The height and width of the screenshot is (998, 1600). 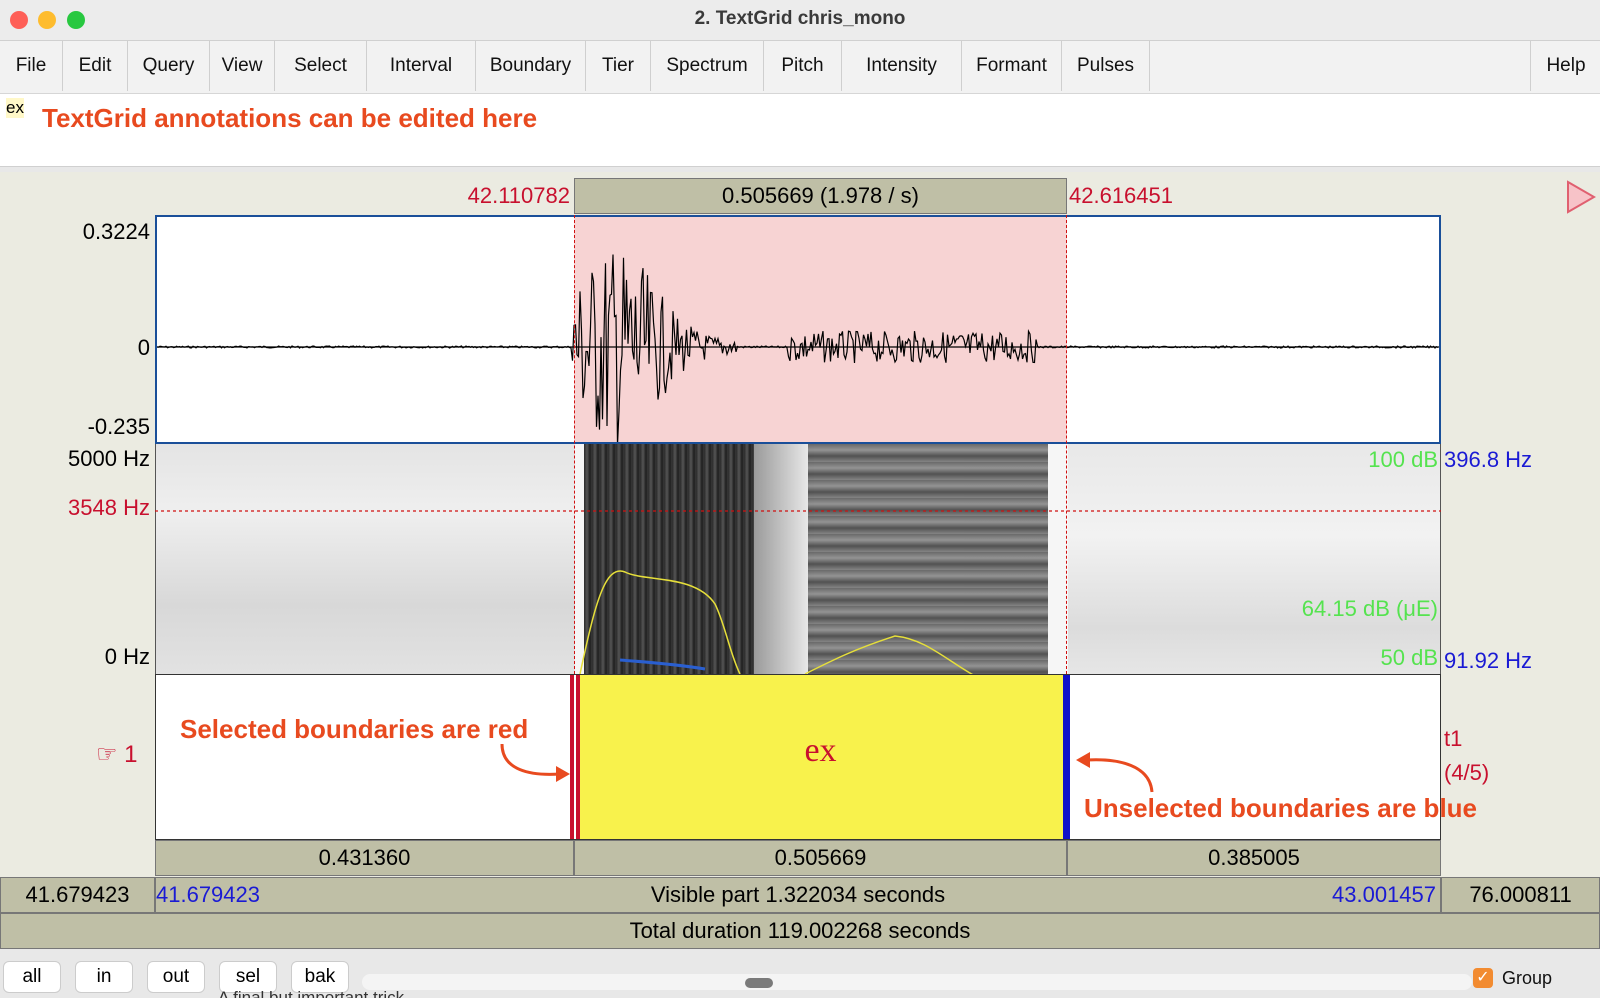 What do you see at coordinates (518, 195) in the screenshot?
I see `selection-start: 42.110782` at bounding box center [518, 195].